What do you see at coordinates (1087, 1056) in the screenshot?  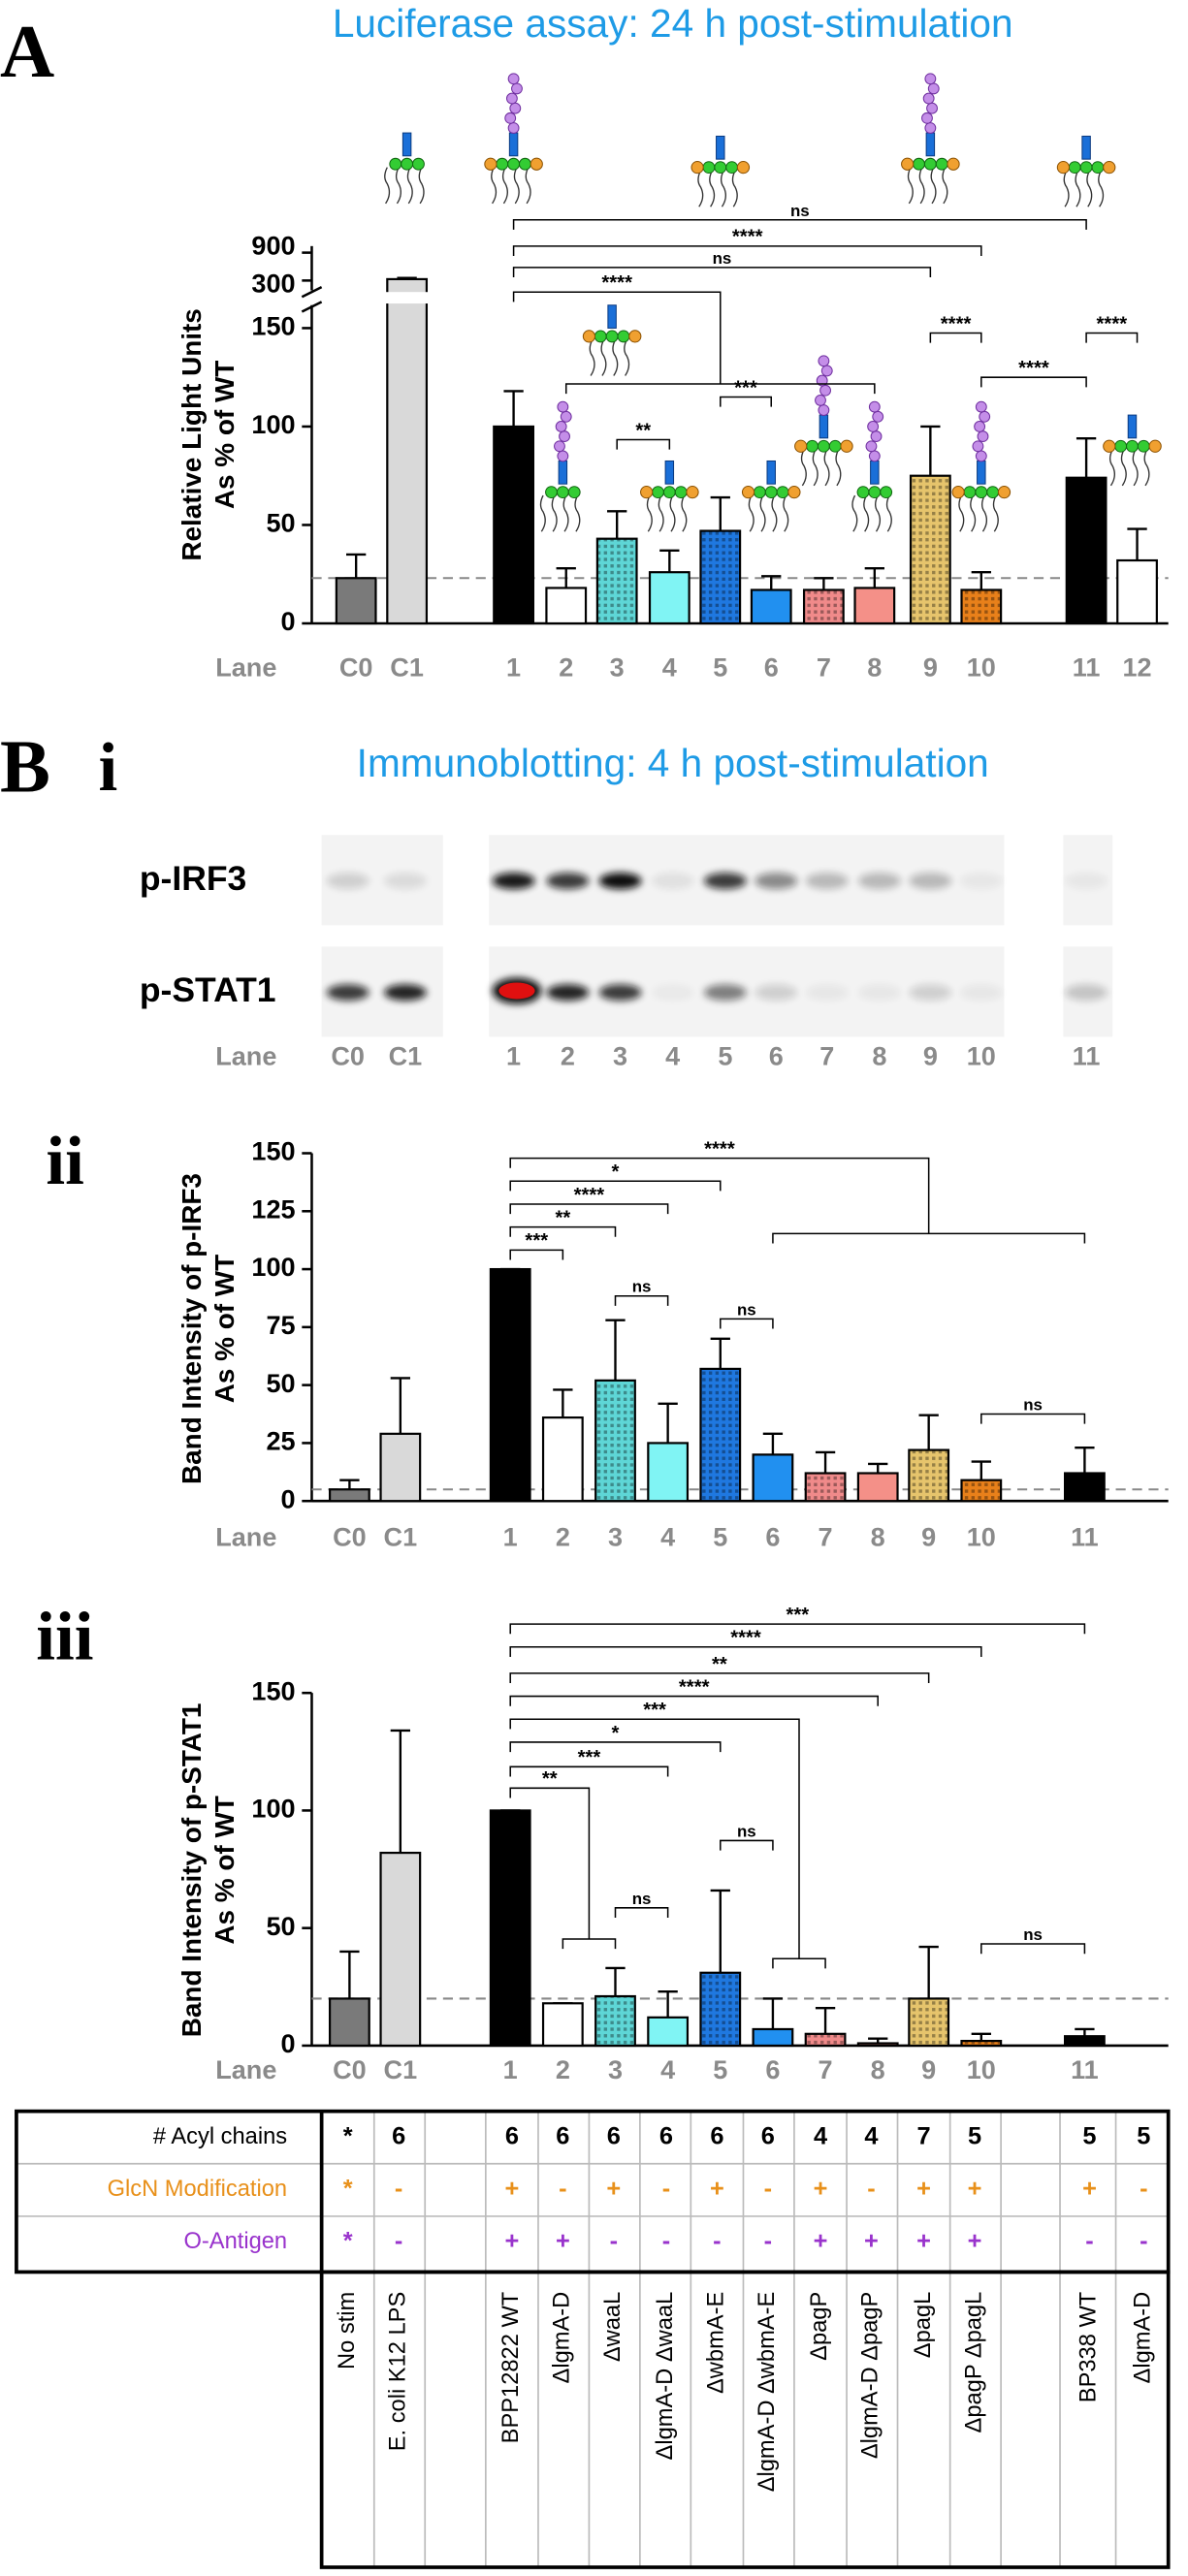 I see `x-tick-label: 11` at bounding box center [1087, 1056].